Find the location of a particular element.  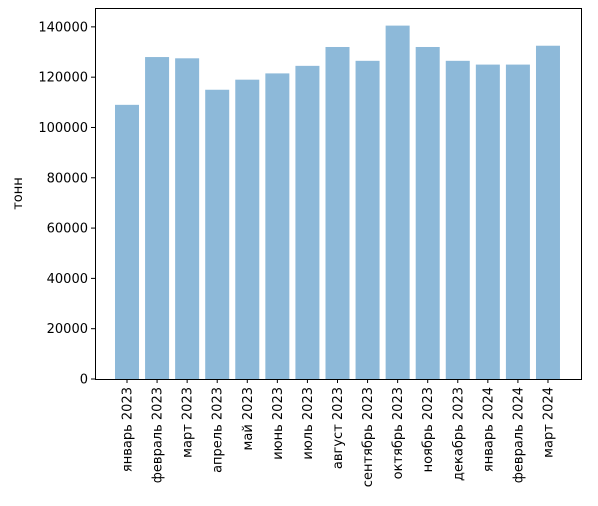

x-tick-label: август 2023 is located at coordinates (338, 428).